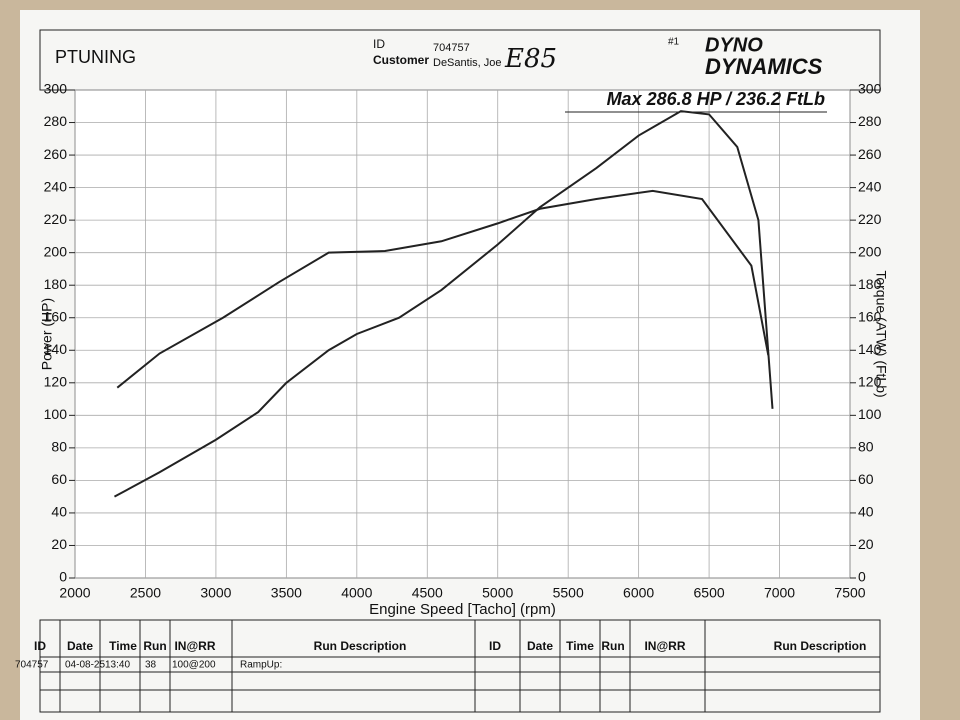 The image size is (960, 720). Describe the element at coordinates (56, 251) in the screenshot. I see `y-tick-label: 200` at that location.